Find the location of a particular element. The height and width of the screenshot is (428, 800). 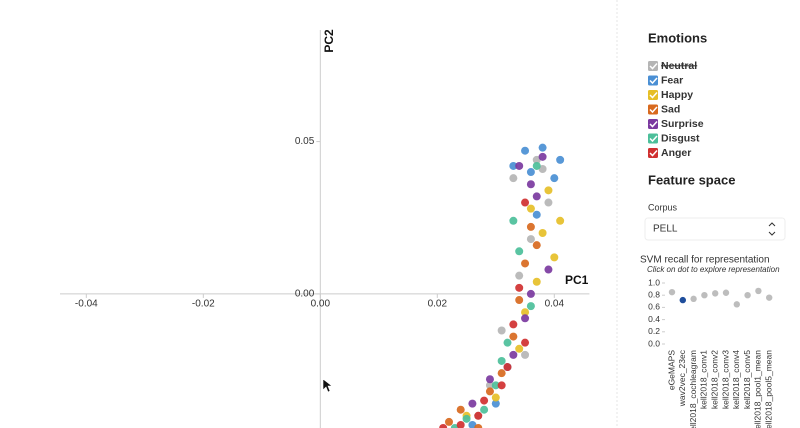

x-tick-label: kell2018_conv2 is located at coordinates (714, 379).